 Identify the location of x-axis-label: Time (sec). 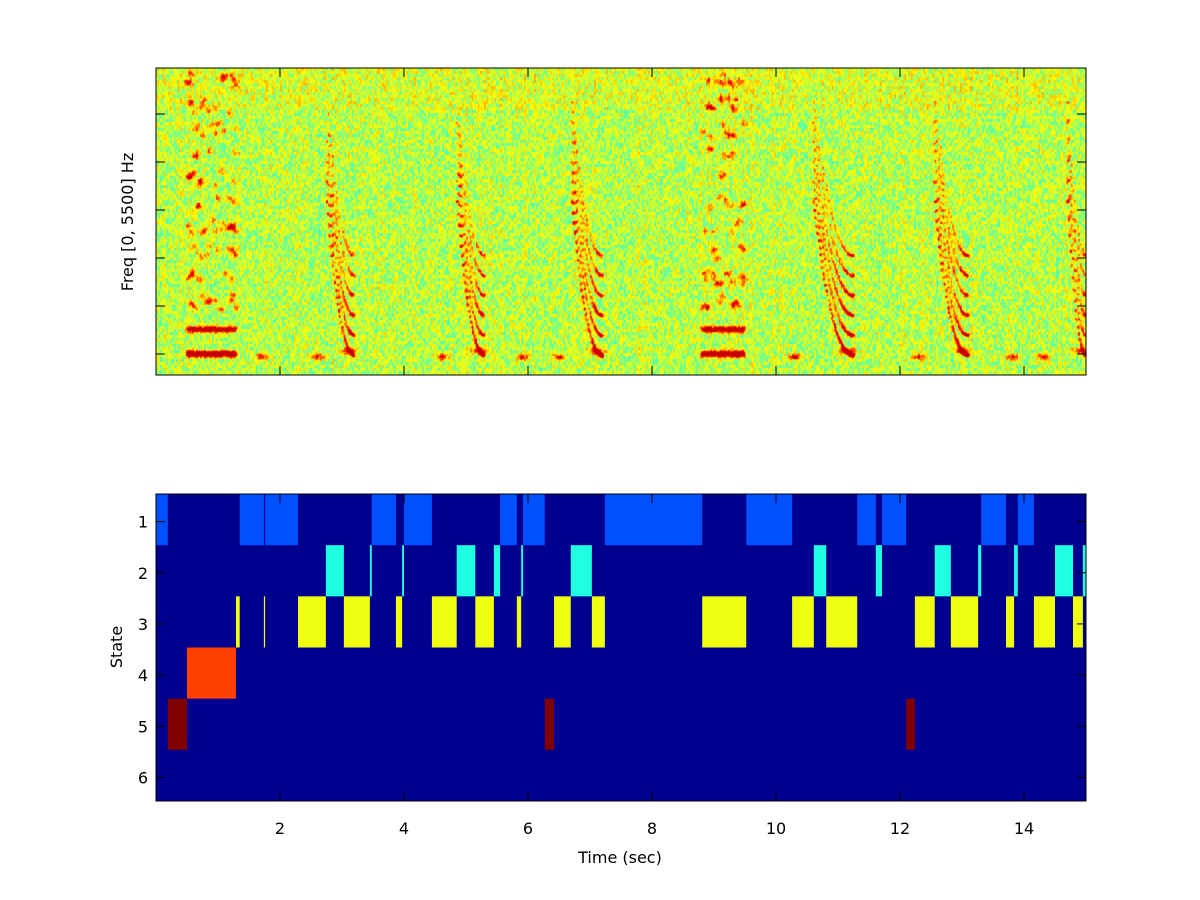
(619, 857).